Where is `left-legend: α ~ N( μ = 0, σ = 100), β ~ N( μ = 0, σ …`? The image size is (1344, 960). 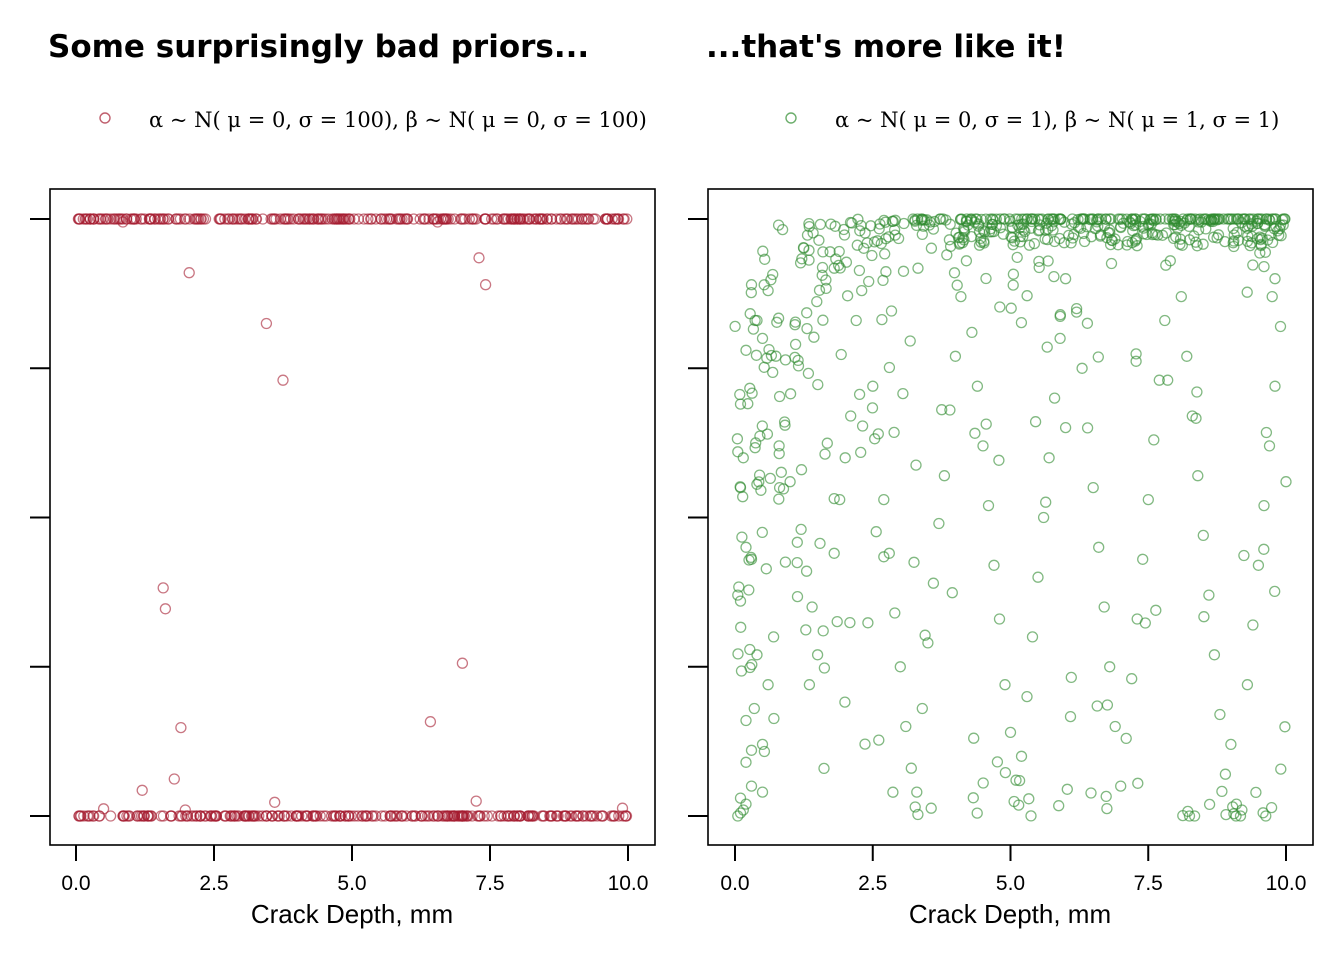 left-legend: α ~ N( μ = 0, σ = 100), β ~ N( μ = 0, σ … is located at coordinates (373, 120).